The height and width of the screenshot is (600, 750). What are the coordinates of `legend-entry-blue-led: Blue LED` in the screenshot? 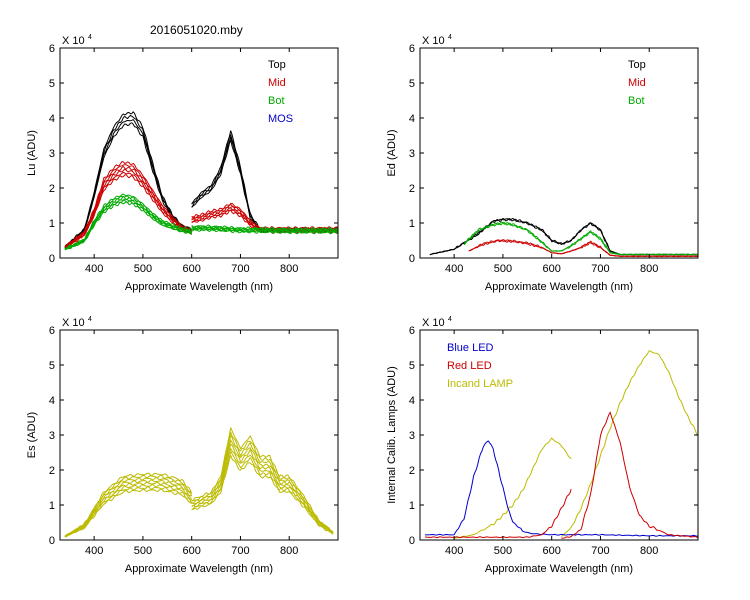 It's located at (470, 348).